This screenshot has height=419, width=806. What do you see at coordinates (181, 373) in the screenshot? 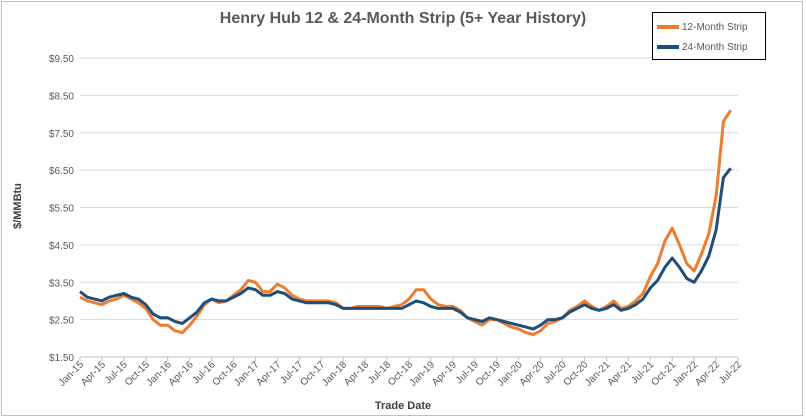
I see `x-tick-label: Apr-16` at bounding box center [181, 373].